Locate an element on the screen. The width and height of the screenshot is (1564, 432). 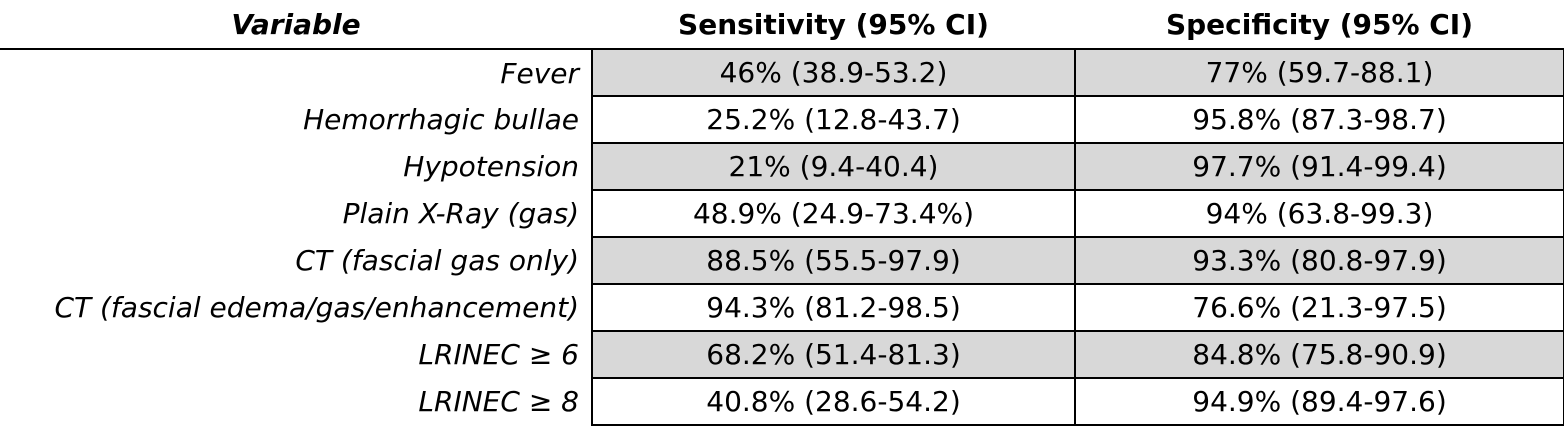
sensitivity-cell: 88.5% (55.5-97.9) is located at coordinates (833, 261).